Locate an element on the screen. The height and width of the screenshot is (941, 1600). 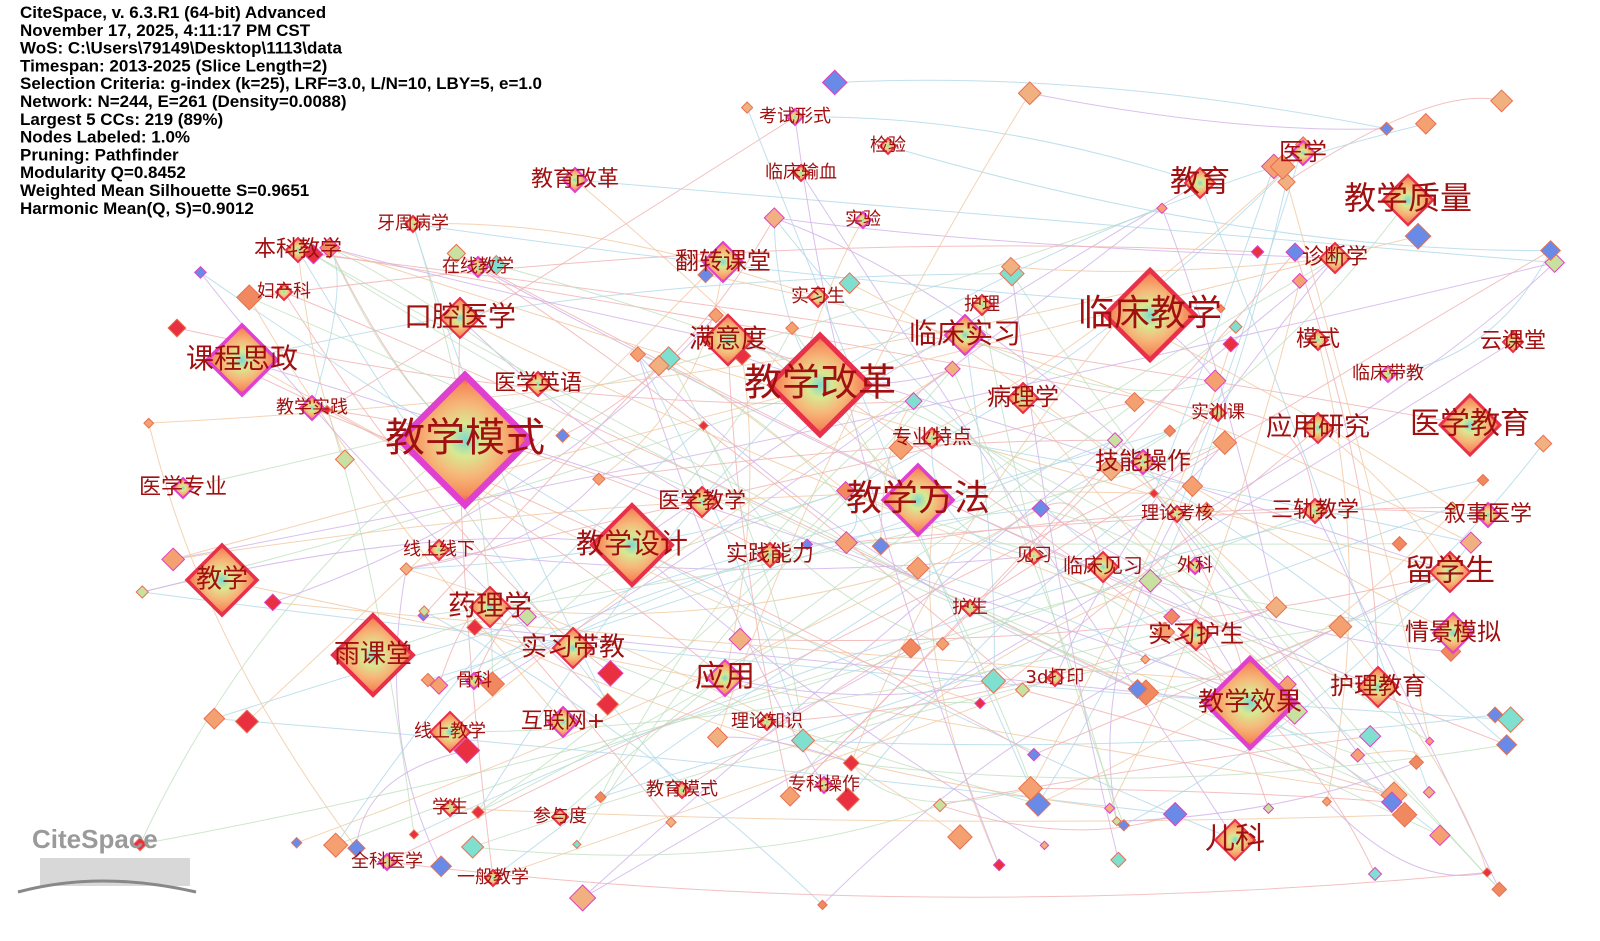
node-label: 护理 is located at coordinates (982, 304).